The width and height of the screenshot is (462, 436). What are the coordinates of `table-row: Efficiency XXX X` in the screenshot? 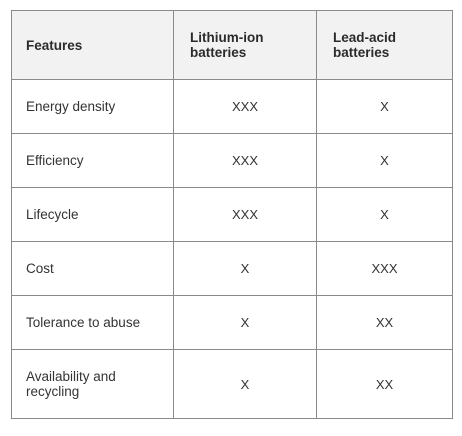 It's located at (232, 160).